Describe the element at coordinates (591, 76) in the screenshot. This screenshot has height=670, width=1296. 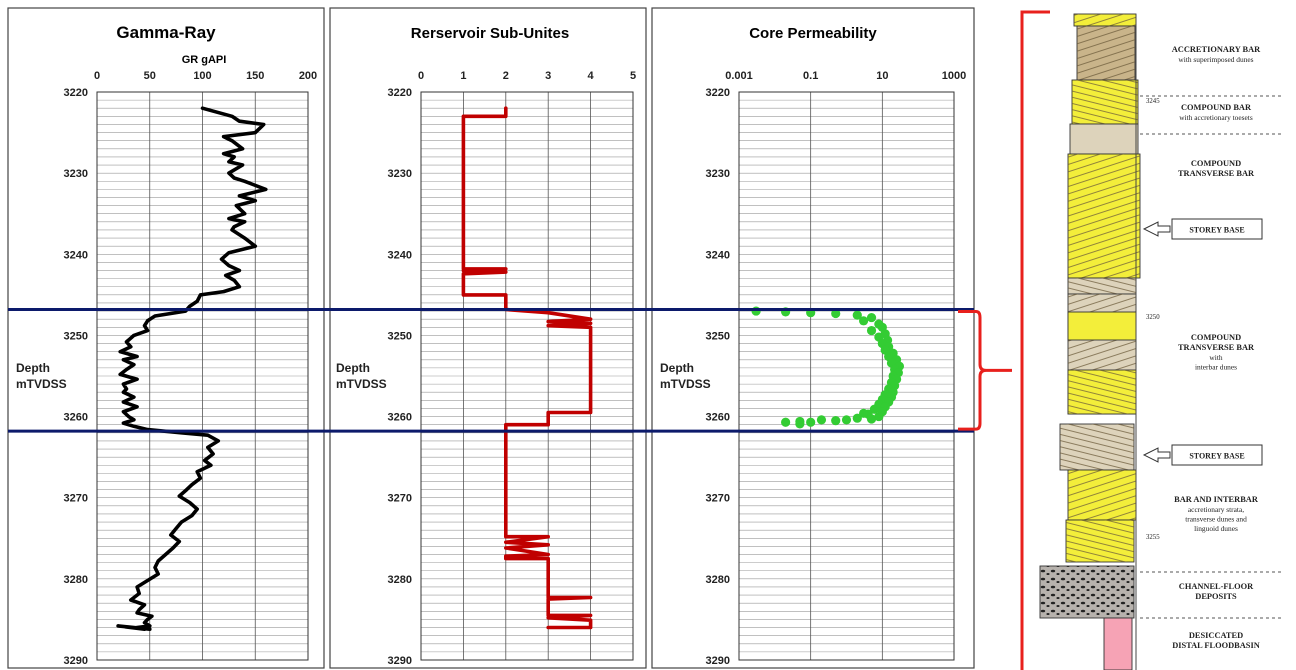
I see `x-tick-label: 4` at that location.